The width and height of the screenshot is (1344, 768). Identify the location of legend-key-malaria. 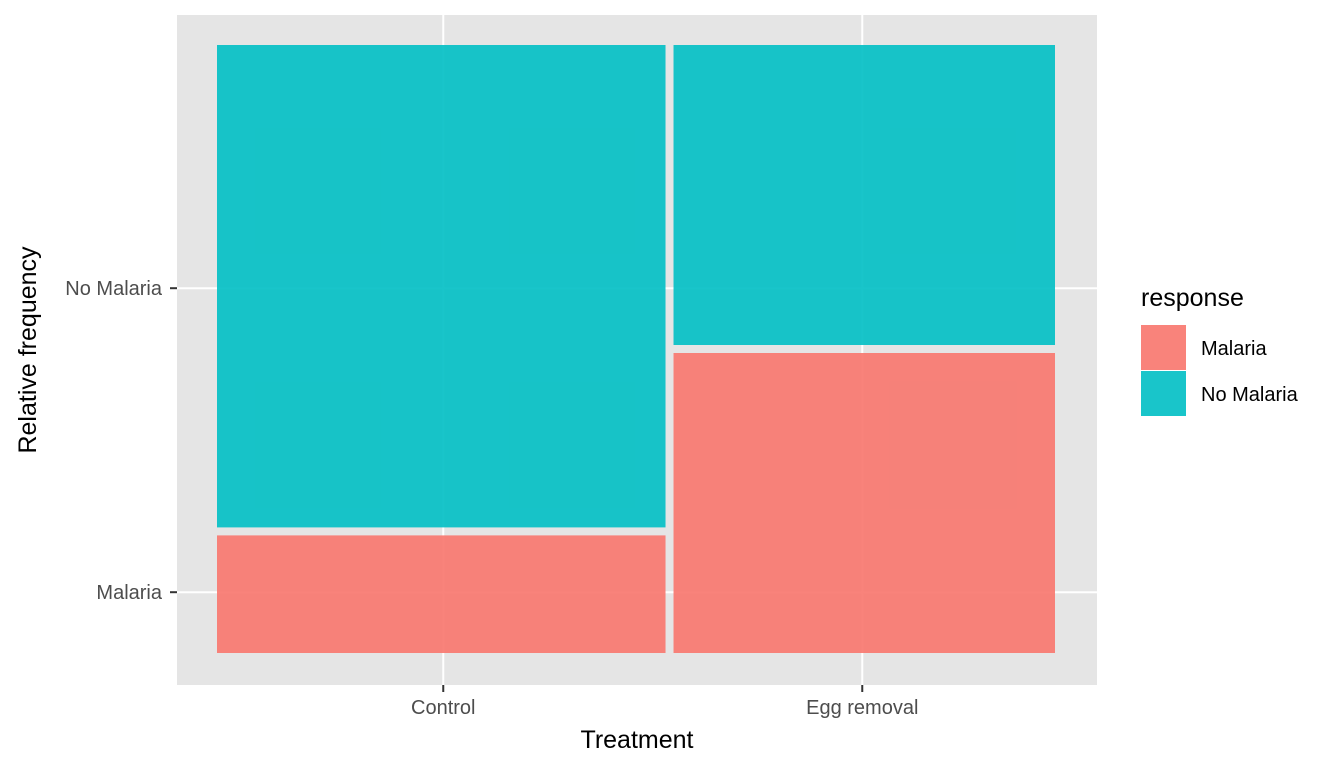
(1163, 347).